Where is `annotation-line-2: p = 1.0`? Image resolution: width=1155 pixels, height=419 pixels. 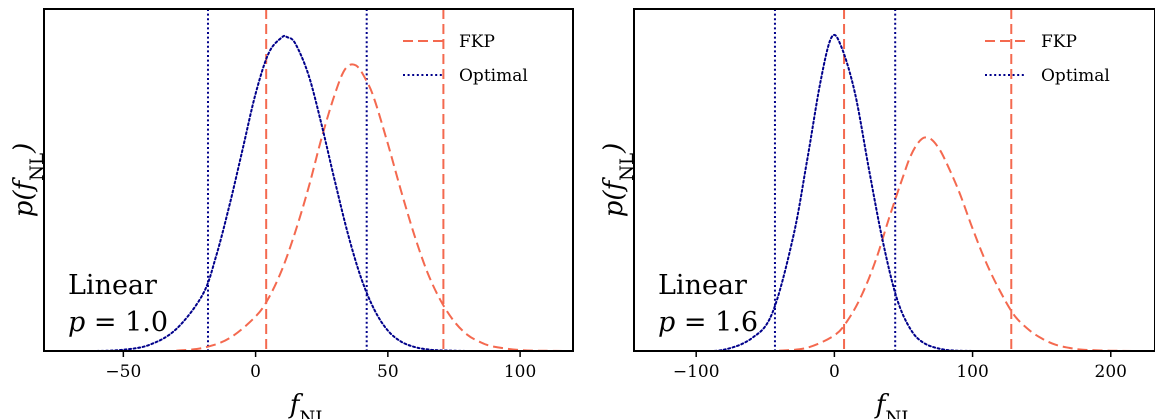 annotation-line-2: p = 1.0 is located at coordinates (118, 322).